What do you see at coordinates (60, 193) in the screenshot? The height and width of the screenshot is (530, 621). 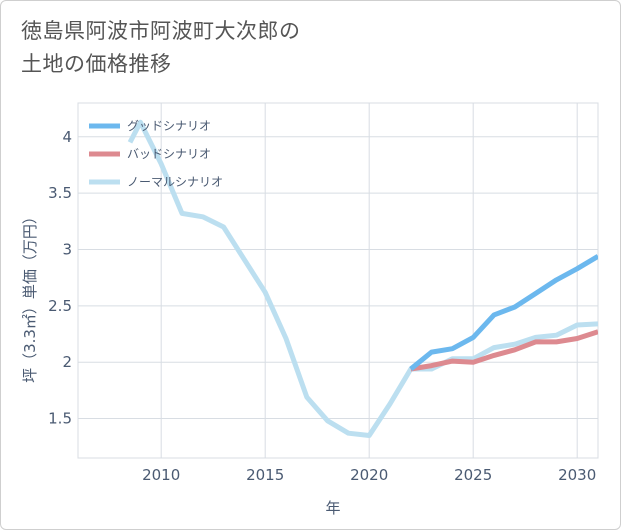 I see `y-tick-label: 3.5` at bounding box center [60, 193].